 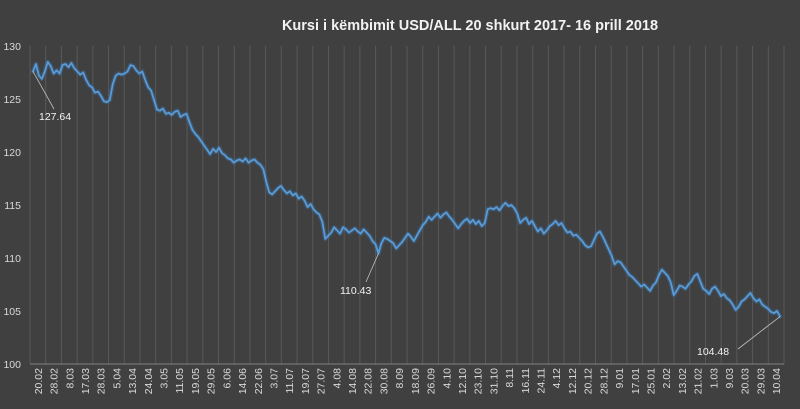 I want to click on y-tick-label: 105, so click(x=12, y=312).